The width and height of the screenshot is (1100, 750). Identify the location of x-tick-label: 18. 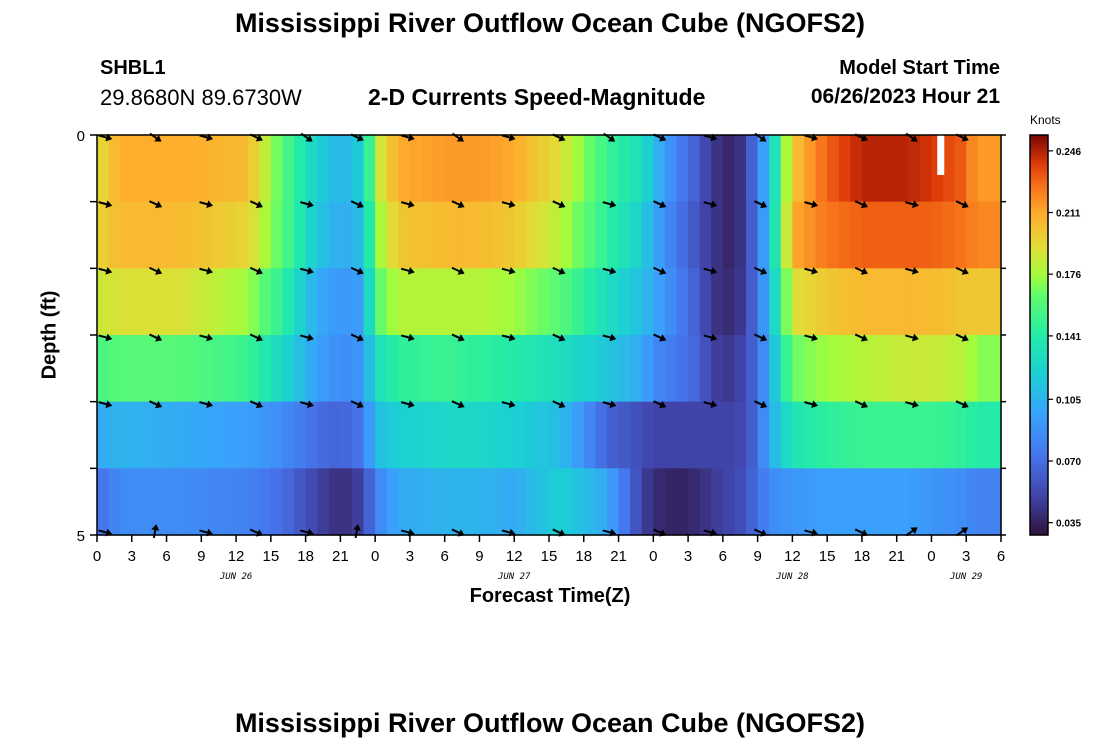
(305, 556).